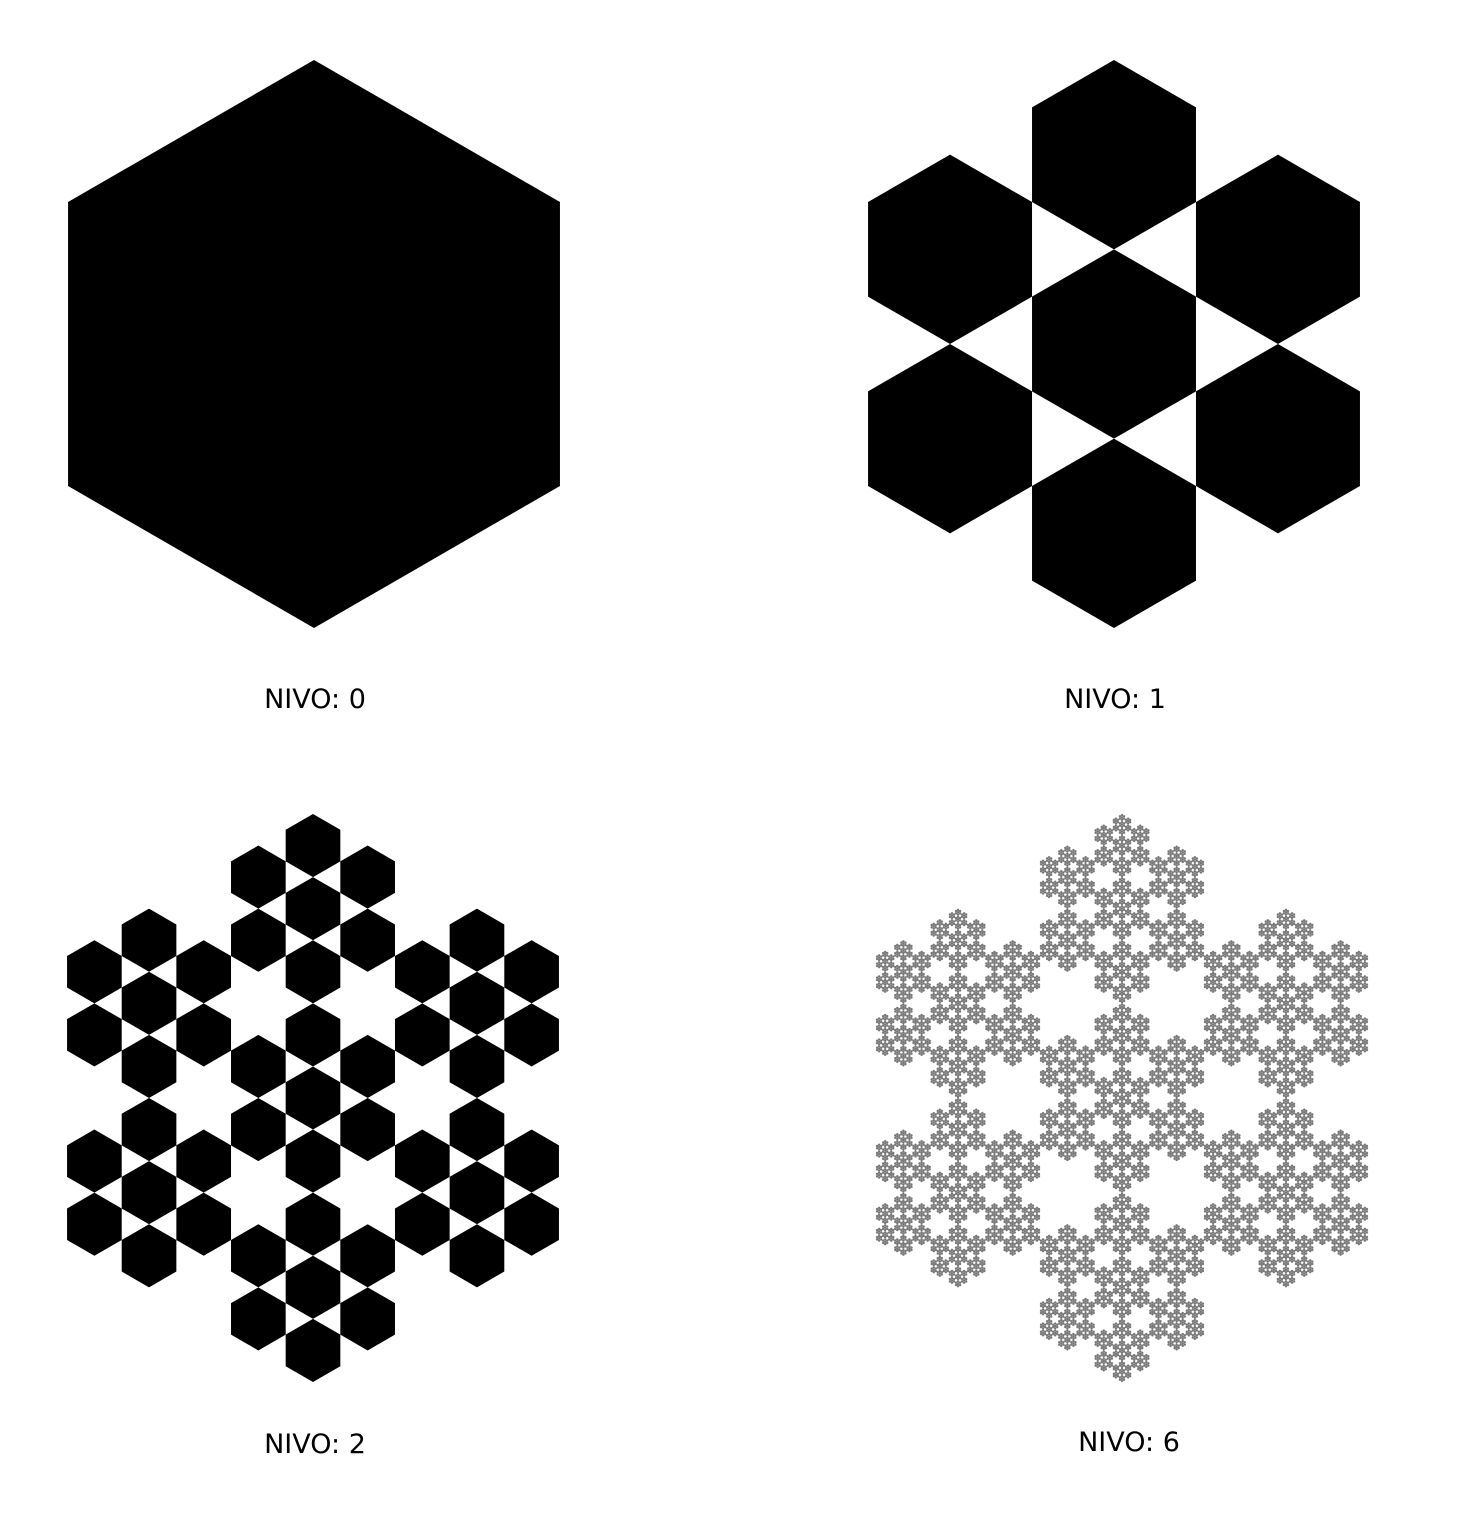 The height and width of the screenshot is (1514, 1458). Describe the element at coordinates (1115, 699) in the screenshot. I see `level-label-1: NIVO: 1` at that location.